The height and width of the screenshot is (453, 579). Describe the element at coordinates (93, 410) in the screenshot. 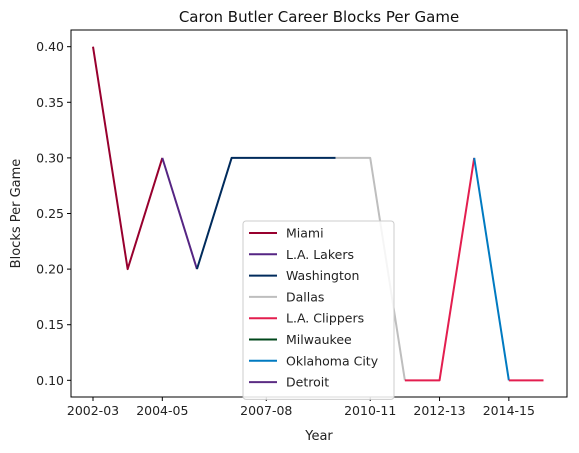

I see `x-tick-label: 2002-03` at that location.